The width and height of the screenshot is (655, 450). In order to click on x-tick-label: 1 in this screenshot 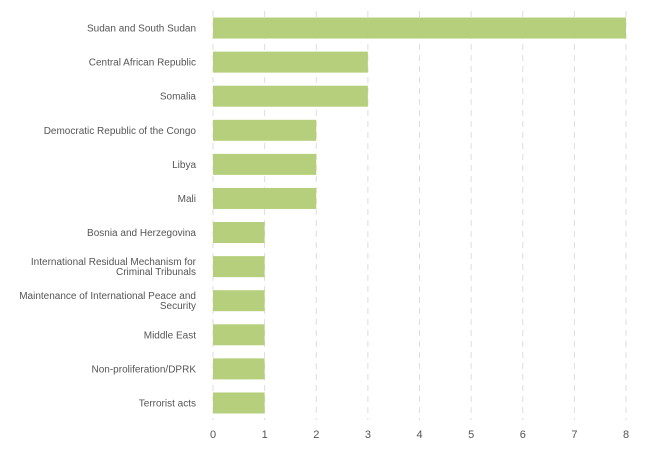, I will do `click(265, 435)`.